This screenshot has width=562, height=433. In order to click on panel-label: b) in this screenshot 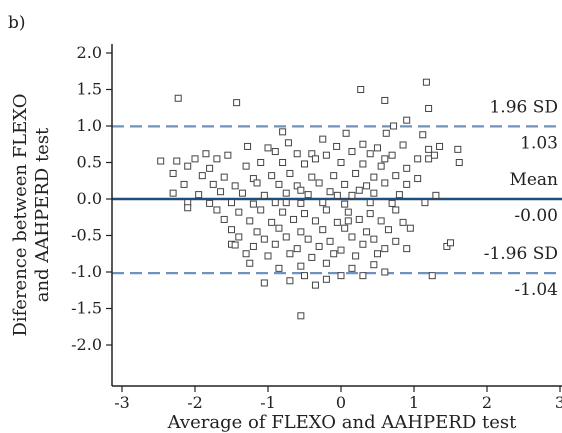, I will do `click(17, 23)`.